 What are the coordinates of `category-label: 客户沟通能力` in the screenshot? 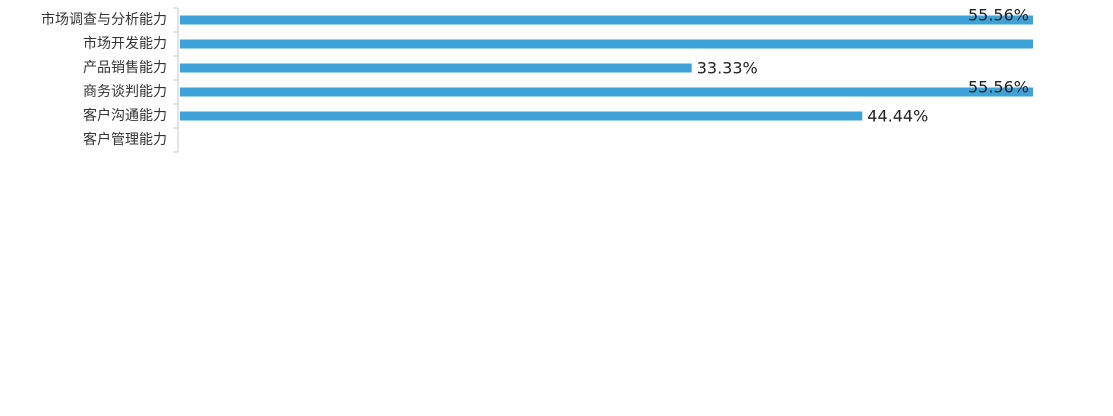 It's located at (125, 115).